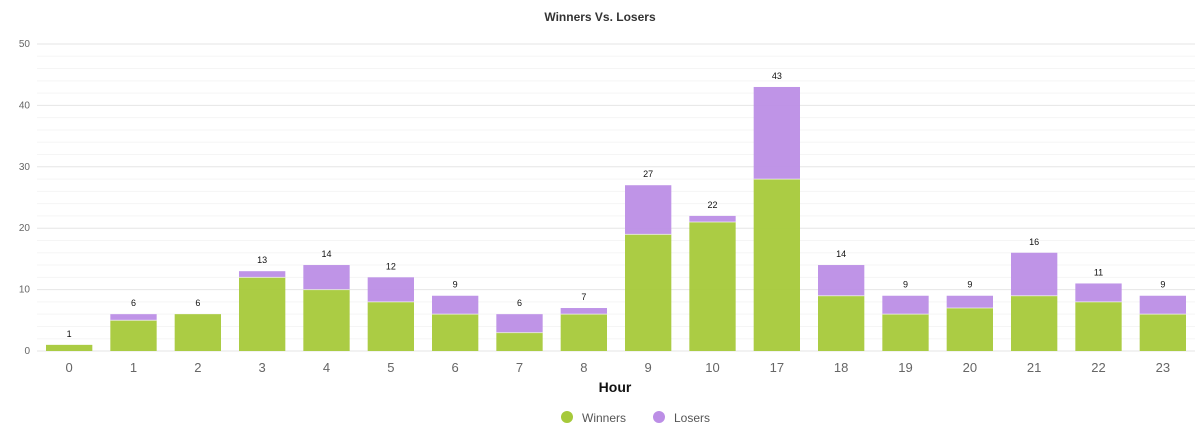  I want to click on x-tick-label: 10, so click(712, 367).